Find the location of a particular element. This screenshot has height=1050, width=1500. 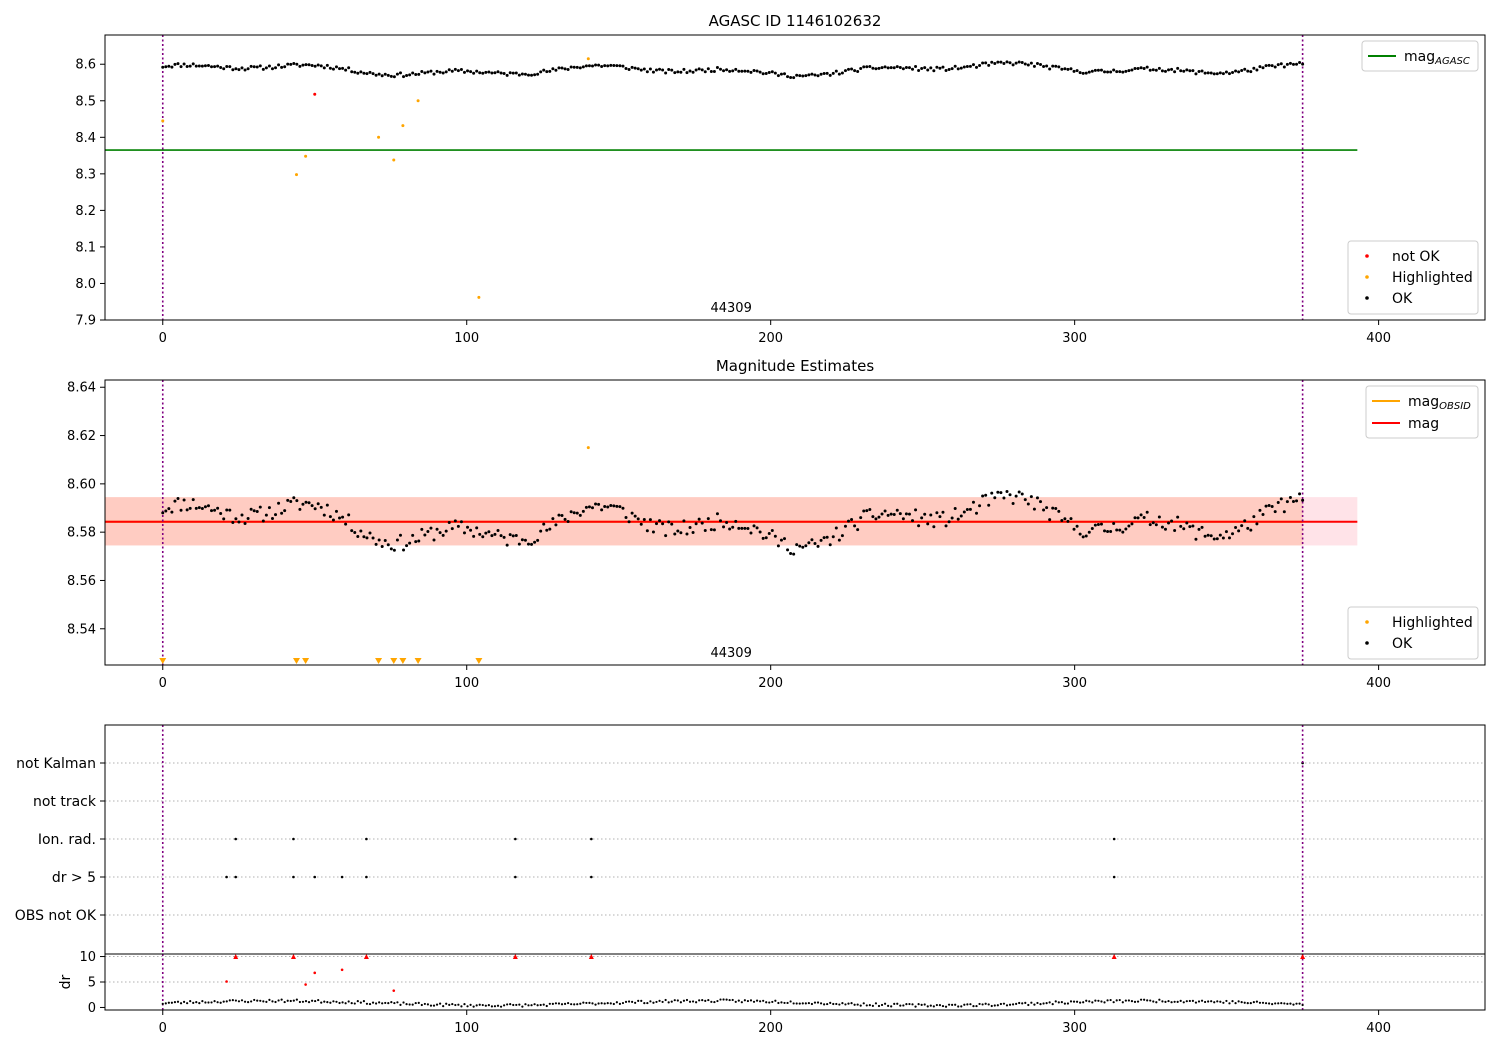

panel-agasc-ytick-label: 8.1 is located at coordinates (85, 247).